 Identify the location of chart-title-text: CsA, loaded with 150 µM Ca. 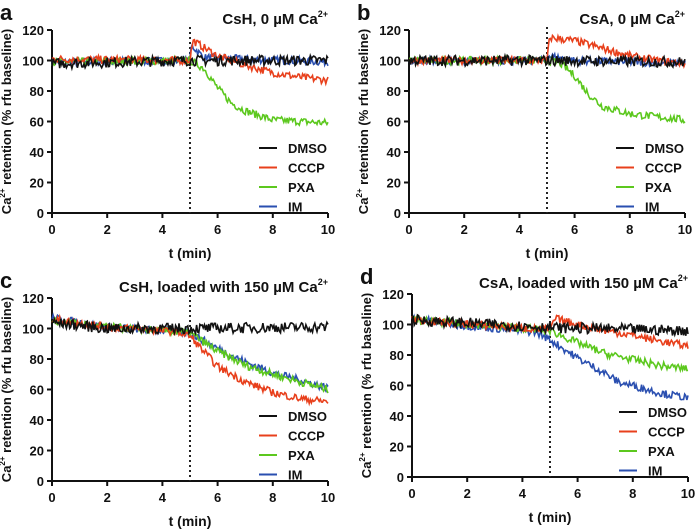
(578, 283).